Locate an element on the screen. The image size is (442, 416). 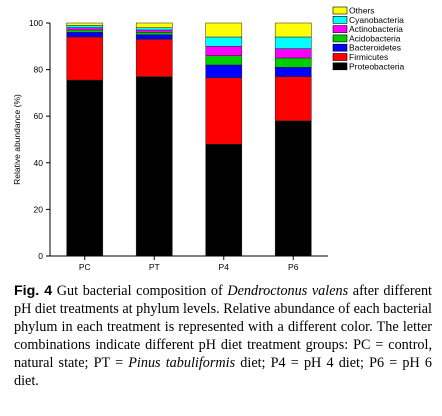
bar-pc-bacteroidetes is located at coordinates (85, 35).